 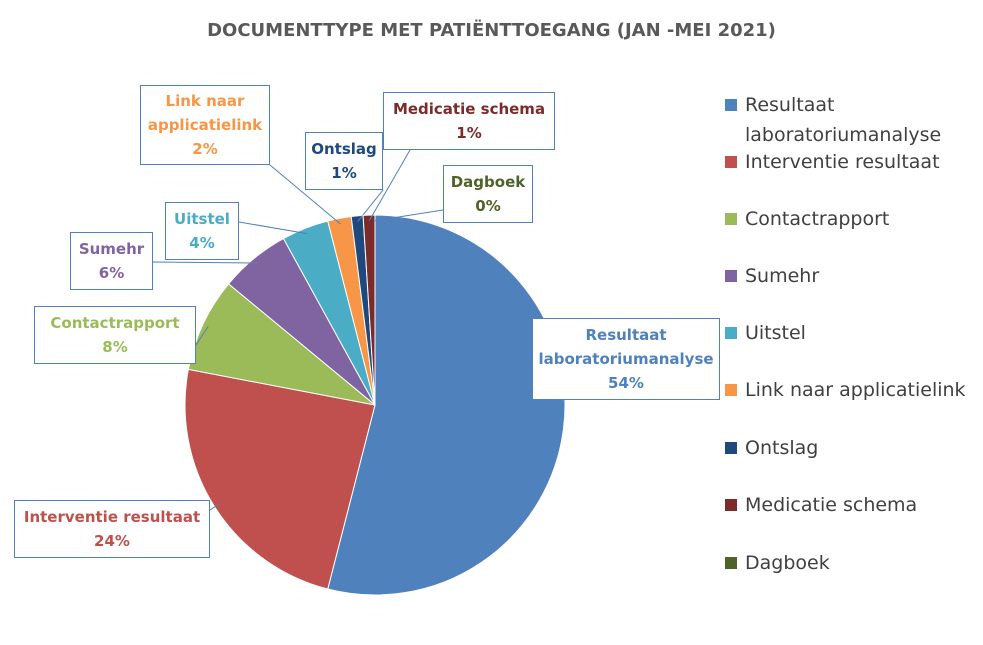 I want to click on data-label-name: Dagboek, so click(x=488, y=182).